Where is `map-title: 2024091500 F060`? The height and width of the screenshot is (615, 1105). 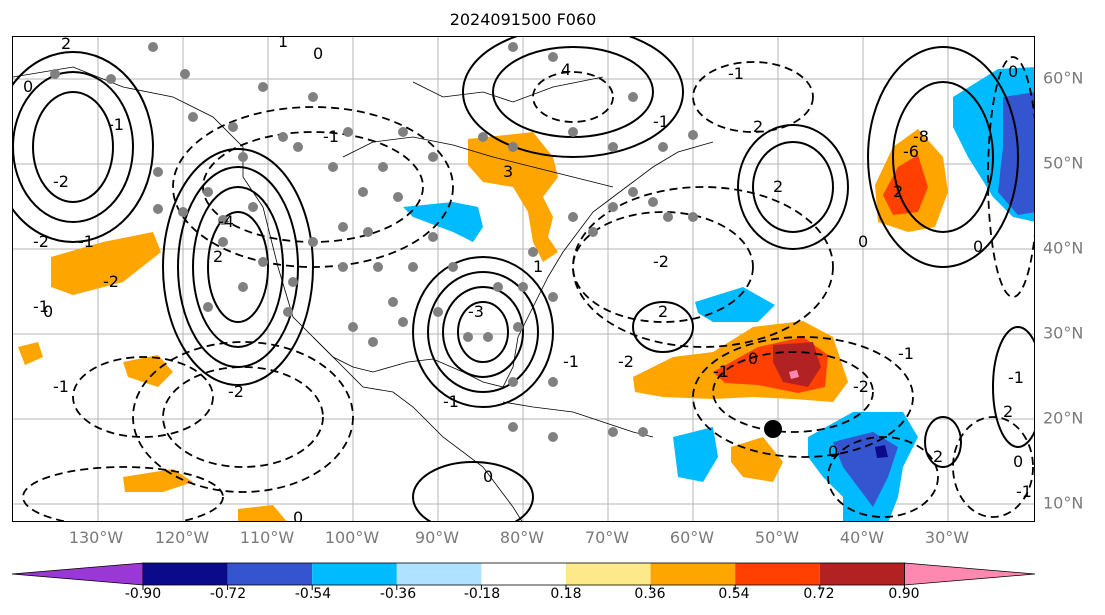 map-title: 2024091500 F060 is located at coordinates (523, 19).